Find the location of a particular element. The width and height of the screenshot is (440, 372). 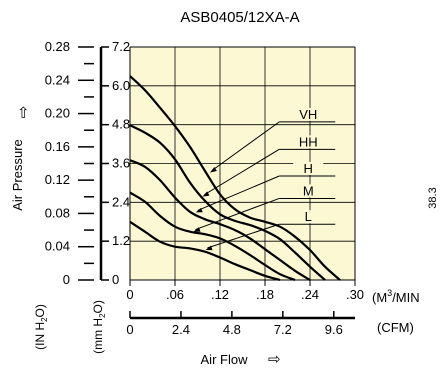

y-tick-label-mmh2o: 4.8 is located at coordinates (121, 124).